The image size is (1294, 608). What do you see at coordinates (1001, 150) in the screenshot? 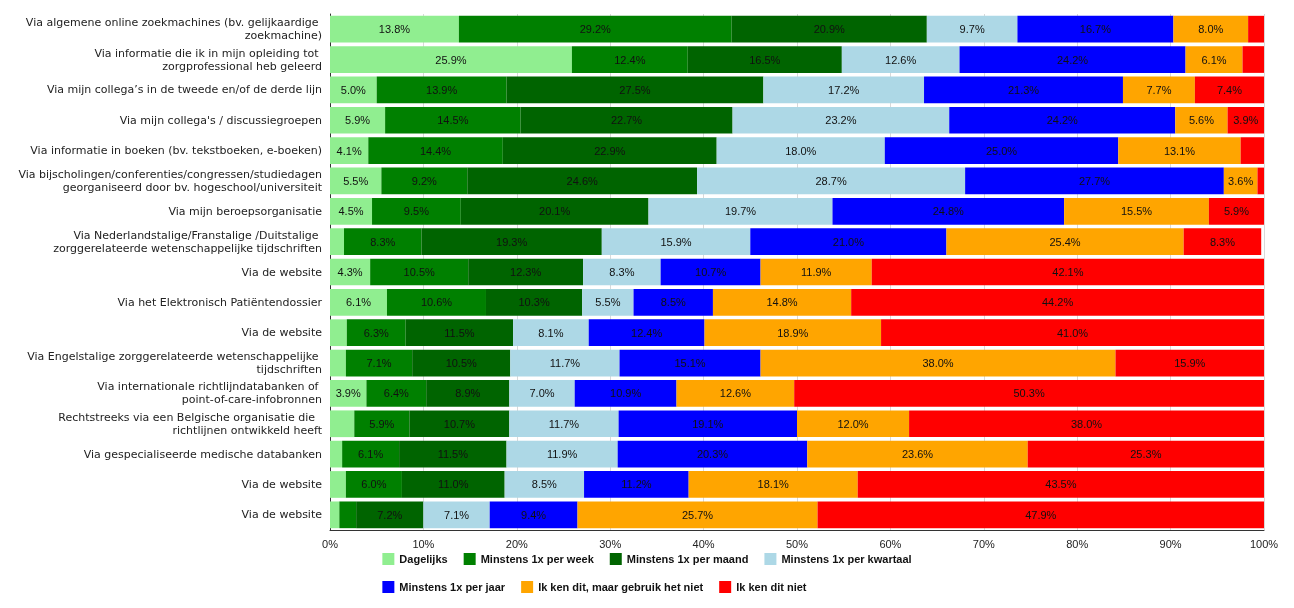
I see `data-label: 25.0%` at bounding box center [1001, 150].